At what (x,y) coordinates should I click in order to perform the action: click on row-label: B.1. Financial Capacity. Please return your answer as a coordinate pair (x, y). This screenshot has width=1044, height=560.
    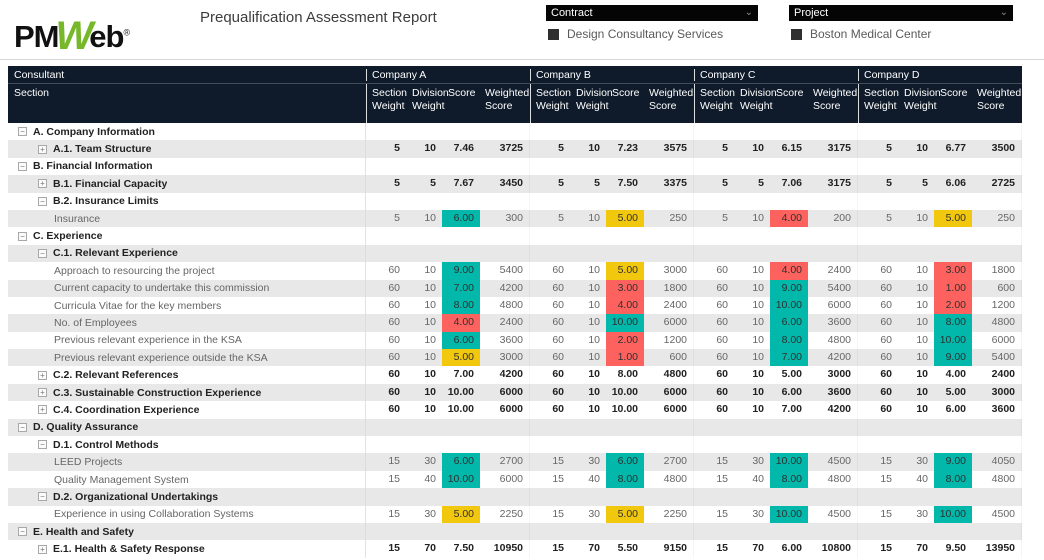
    Looking at the image, I should click on (110, 183).